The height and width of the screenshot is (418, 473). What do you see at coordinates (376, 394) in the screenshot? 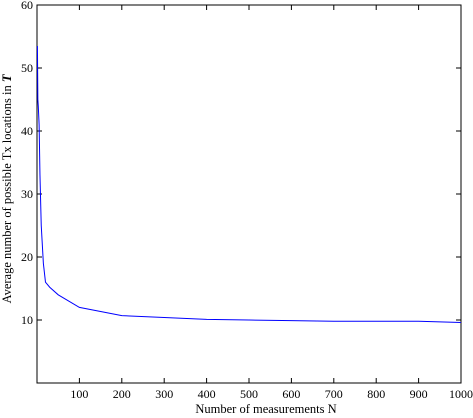
I see `x-tick-label: 800` at bounding box center [376, 394].